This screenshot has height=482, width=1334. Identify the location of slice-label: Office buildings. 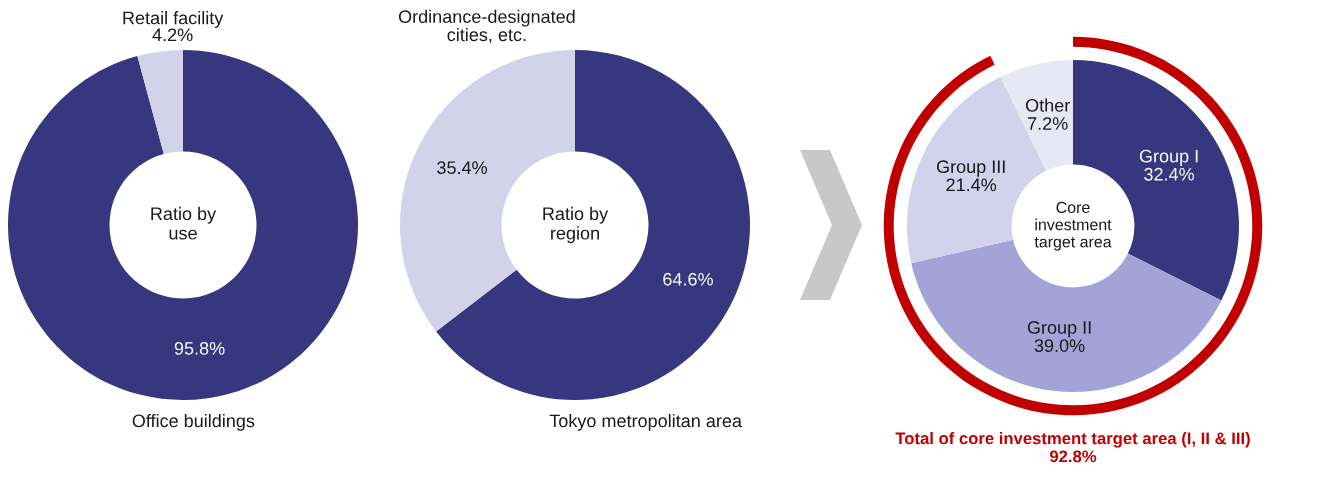
(193, 422).